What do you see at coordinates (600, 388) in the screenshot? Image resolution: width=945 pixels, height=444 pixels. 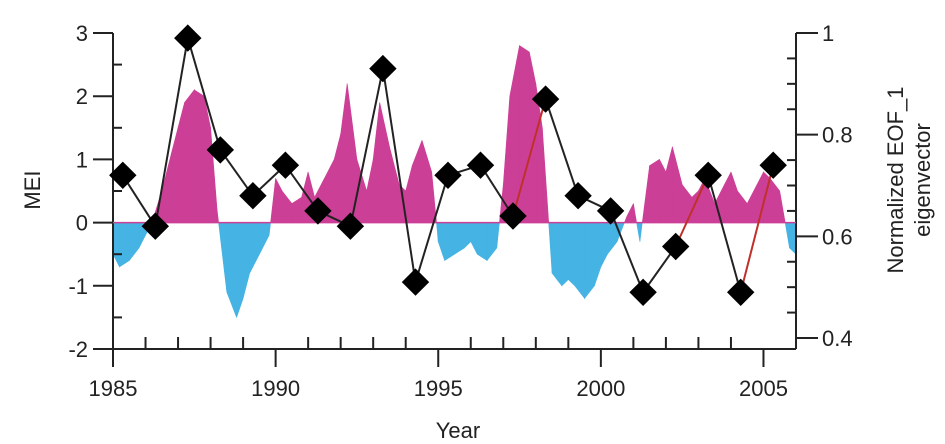 I see `x-tick-label: 2000` at bounding box center [600, 388].